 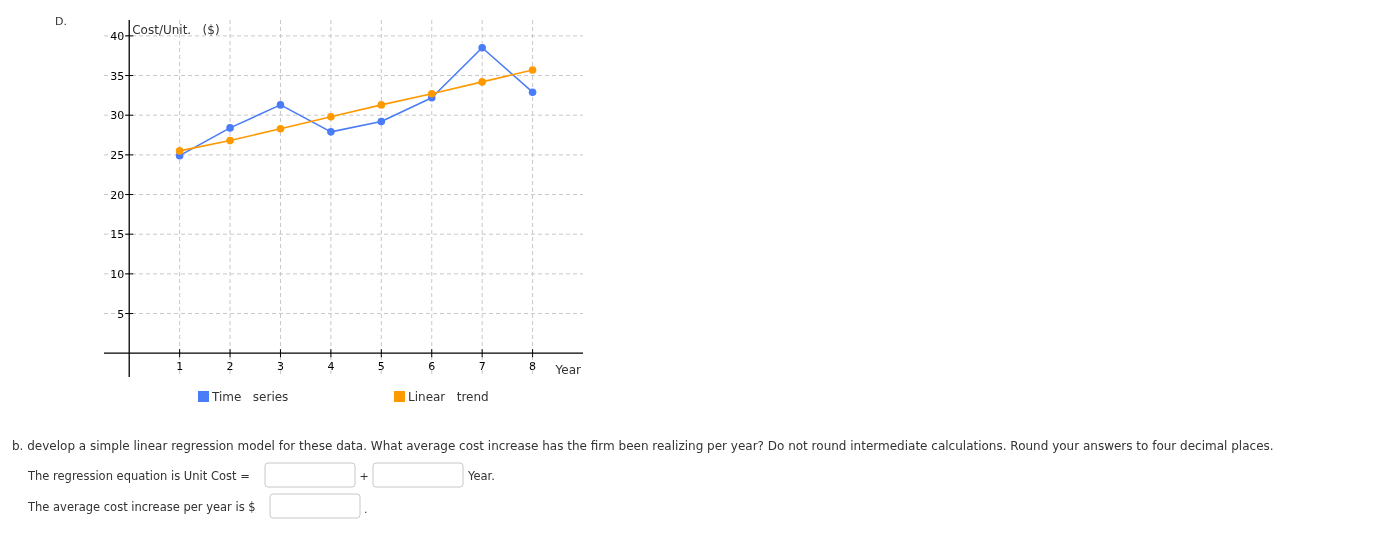 I want to click on y-tick-label: 25, so click(x=117, y=155).